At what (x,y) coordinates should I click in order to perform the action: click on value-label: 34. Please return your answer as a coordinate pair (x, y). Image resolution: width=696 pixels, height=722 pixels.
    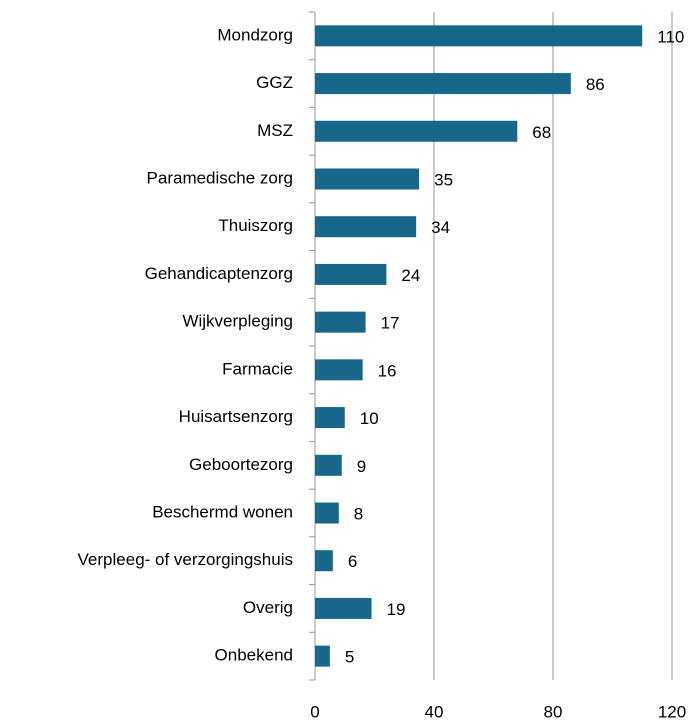
    Looking at the image, I should click on (440, 227).